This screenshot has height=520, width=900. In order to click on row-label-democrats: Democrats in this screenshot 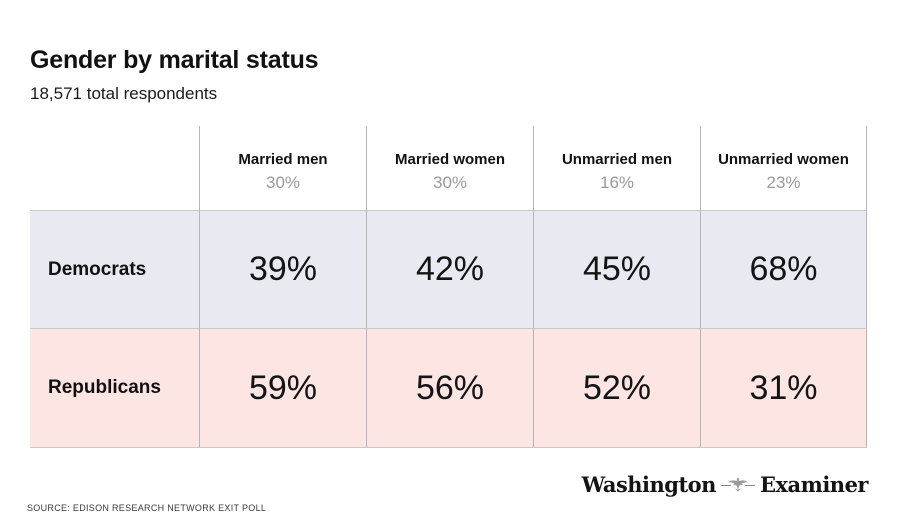, I will do `click(114, 269)`.